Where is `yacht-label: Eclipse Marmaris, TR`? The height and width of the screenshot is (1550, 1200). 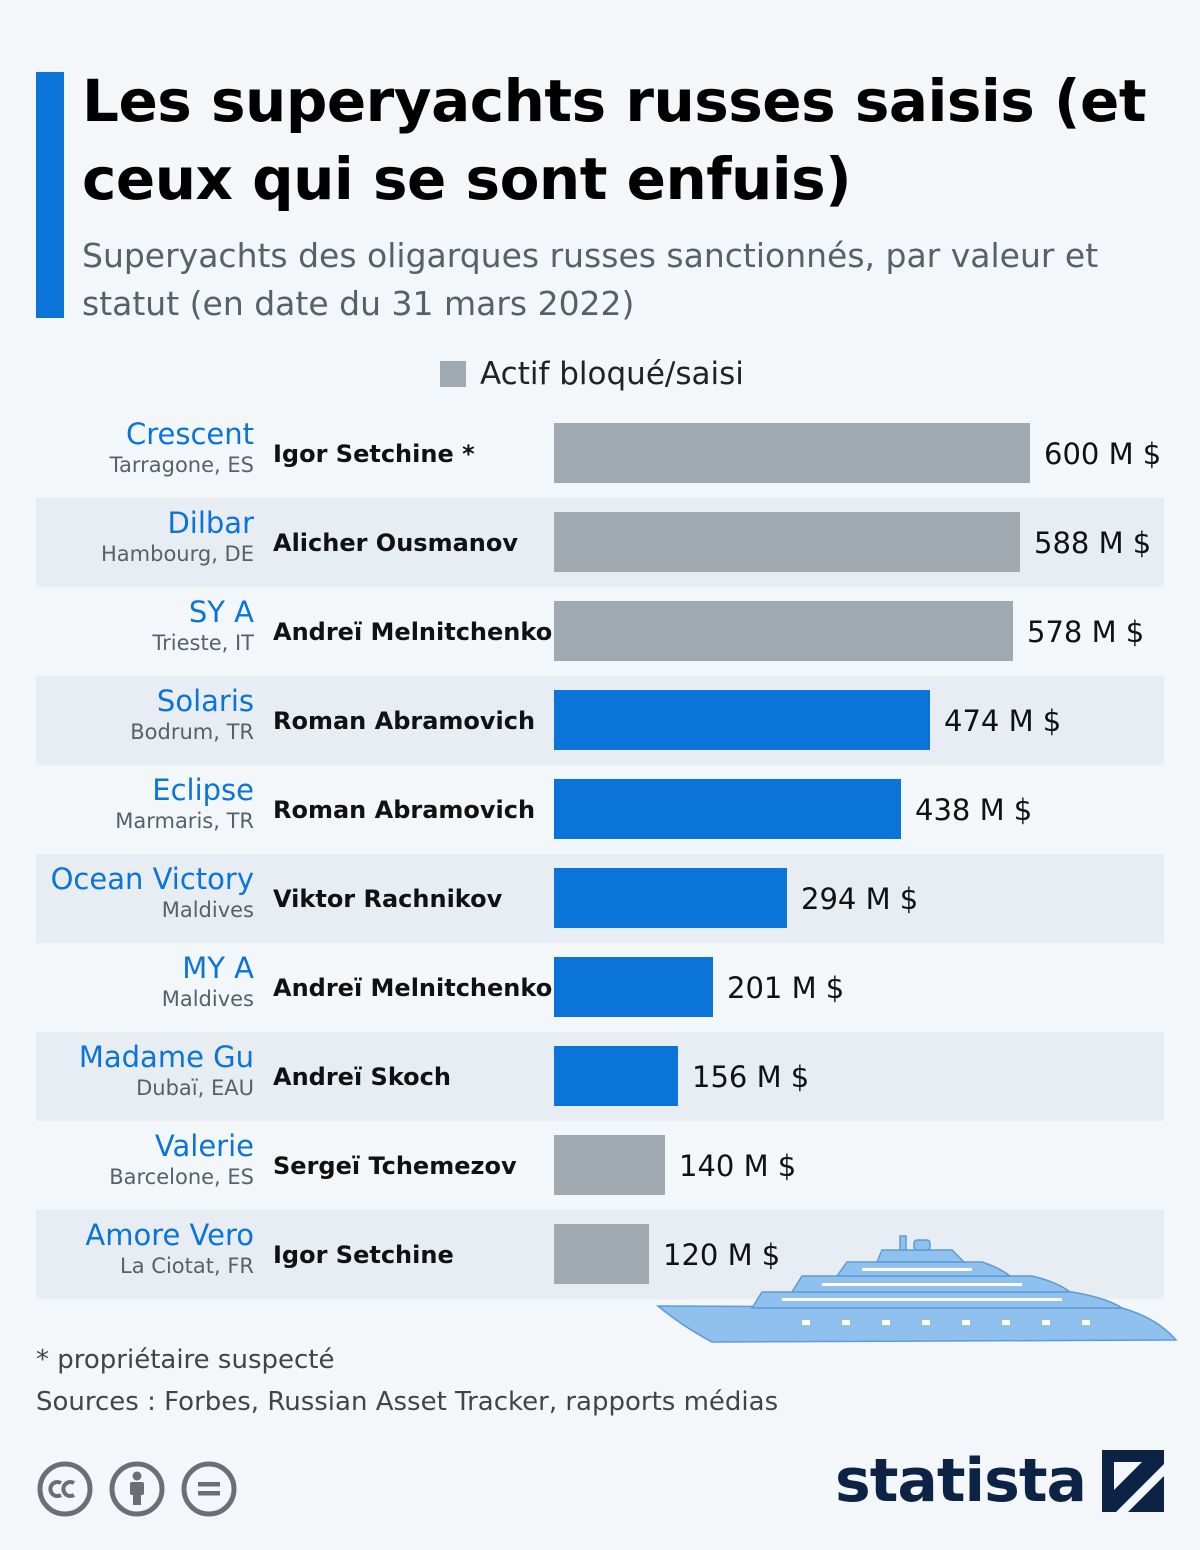
yacht-label: Eclipse Marmaris, TR is located at coordinates (184, 804).